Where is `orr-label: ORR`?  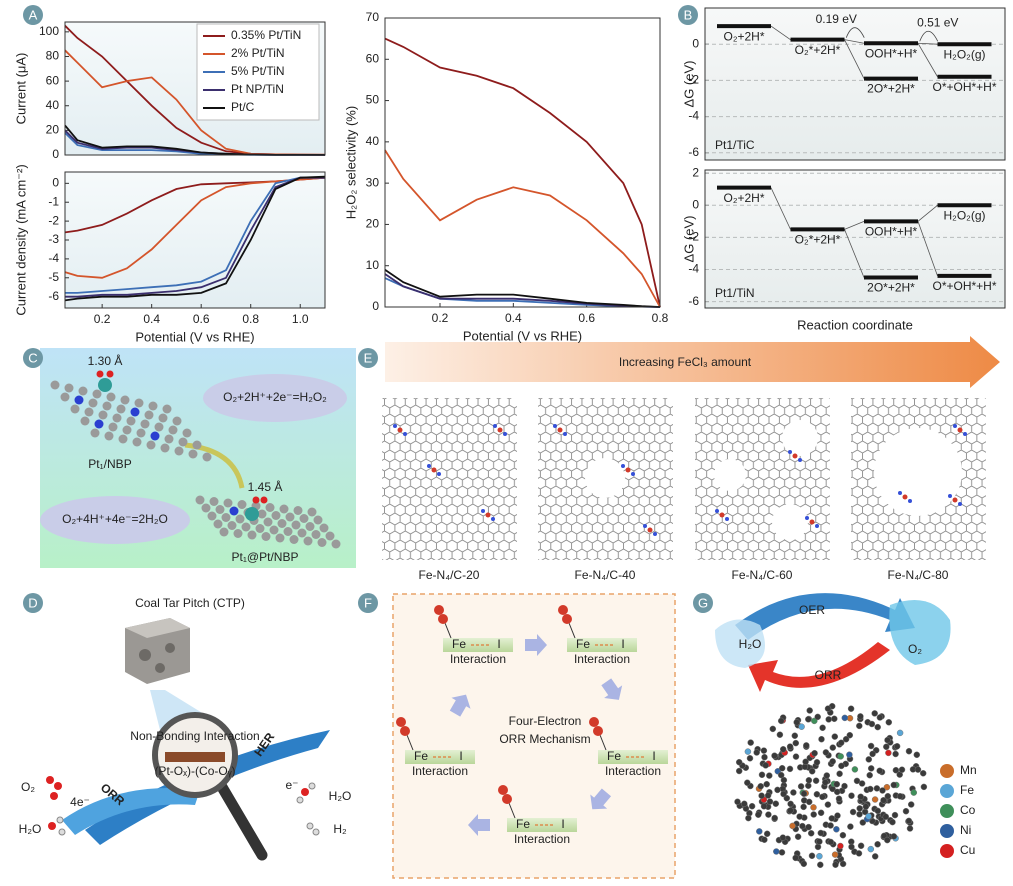 orr-label: ORR is located at coordinates (828, 675).